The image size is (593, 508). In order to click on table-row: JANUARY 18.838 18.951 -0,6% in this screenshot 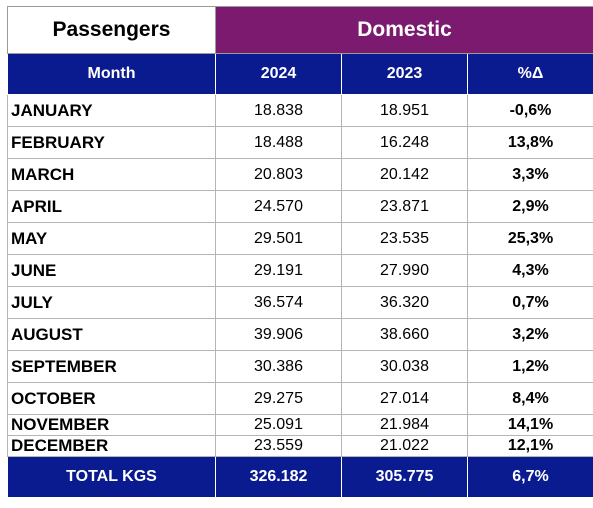, I will do `click(300, 110)`.